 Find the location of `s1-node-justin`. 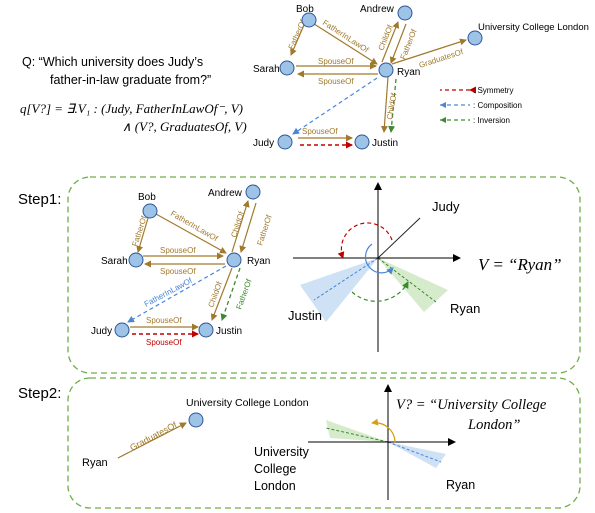

s1-node-justin is located at coordinates (206, 330).